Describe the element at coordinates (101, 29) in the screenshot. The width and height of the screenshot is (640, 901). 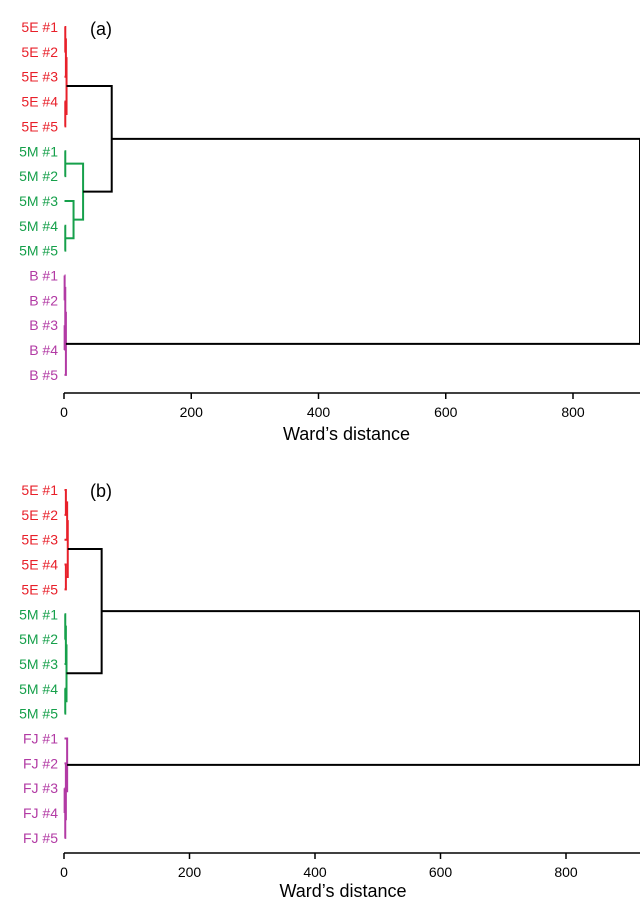
I see `panel-label: (a)` at that location.